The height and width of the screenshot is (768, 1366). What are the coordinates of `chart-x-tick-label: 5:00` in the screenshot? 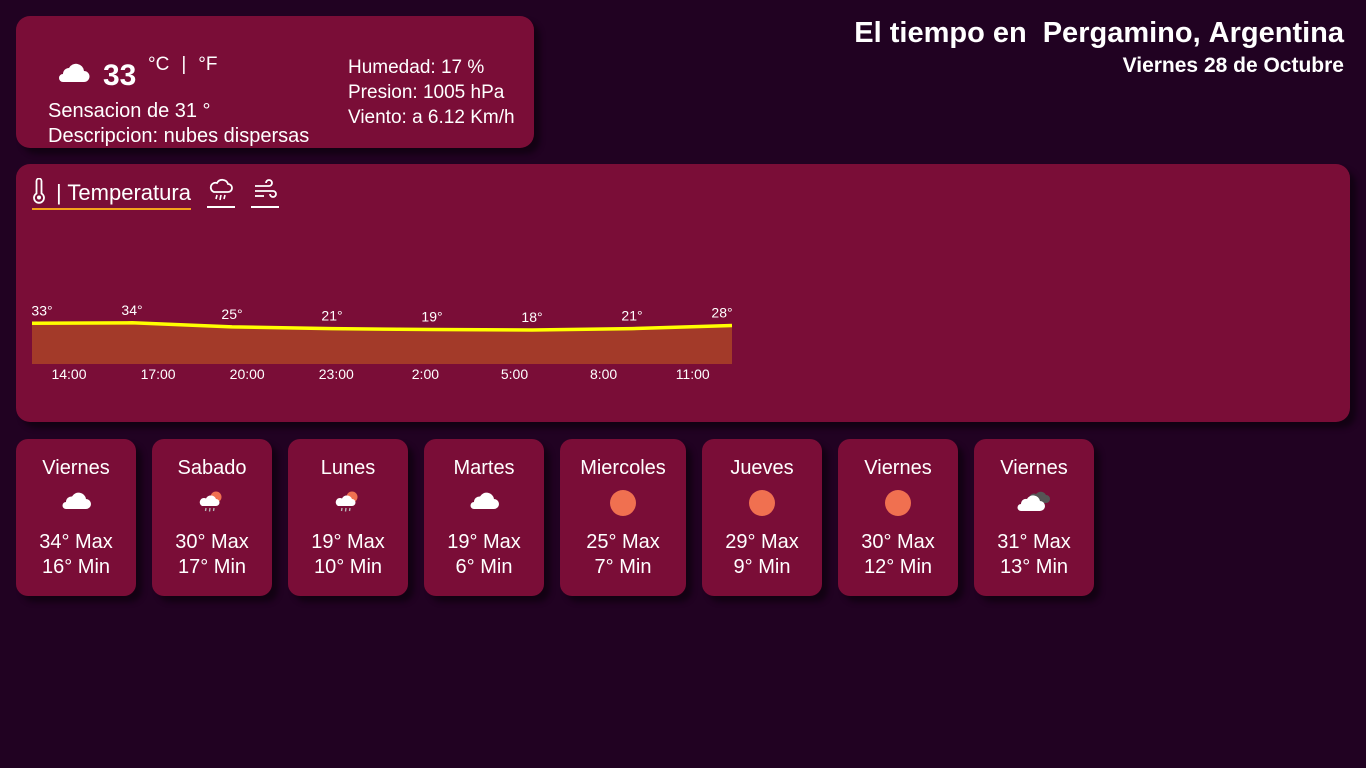 It's located at (514, 374).